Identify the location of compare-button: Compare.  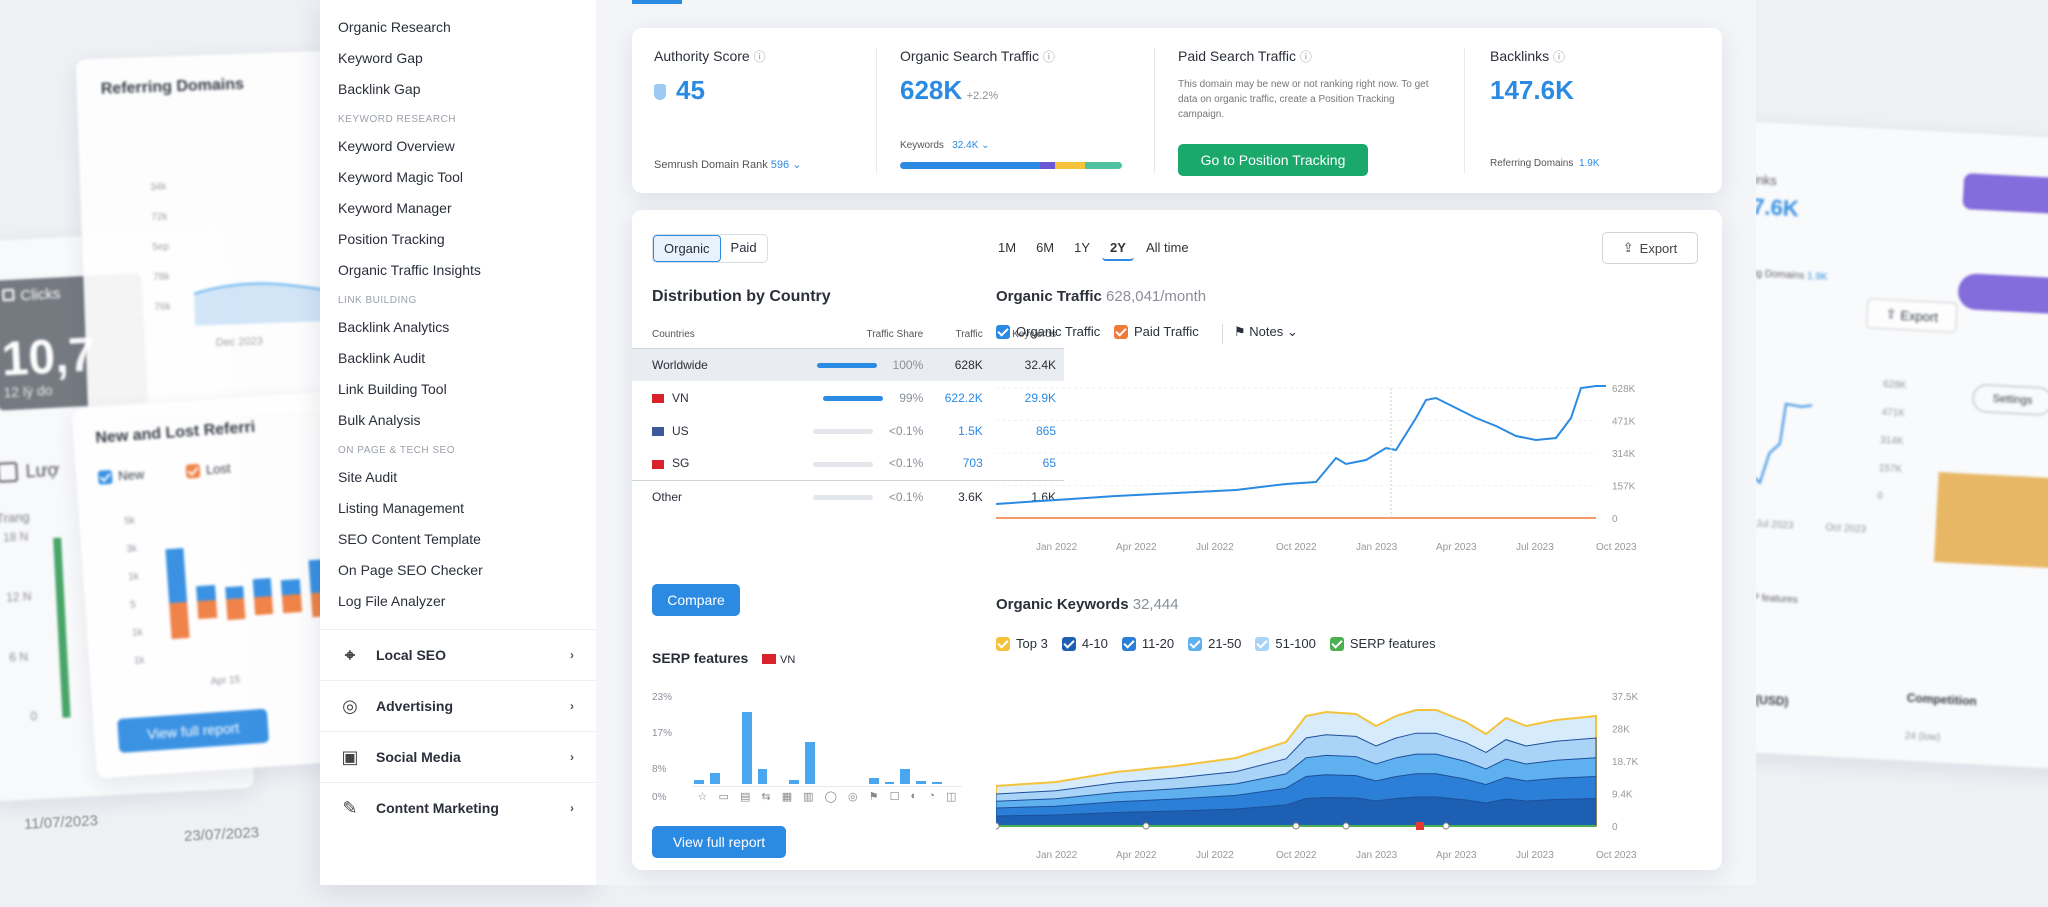
(696, 600).